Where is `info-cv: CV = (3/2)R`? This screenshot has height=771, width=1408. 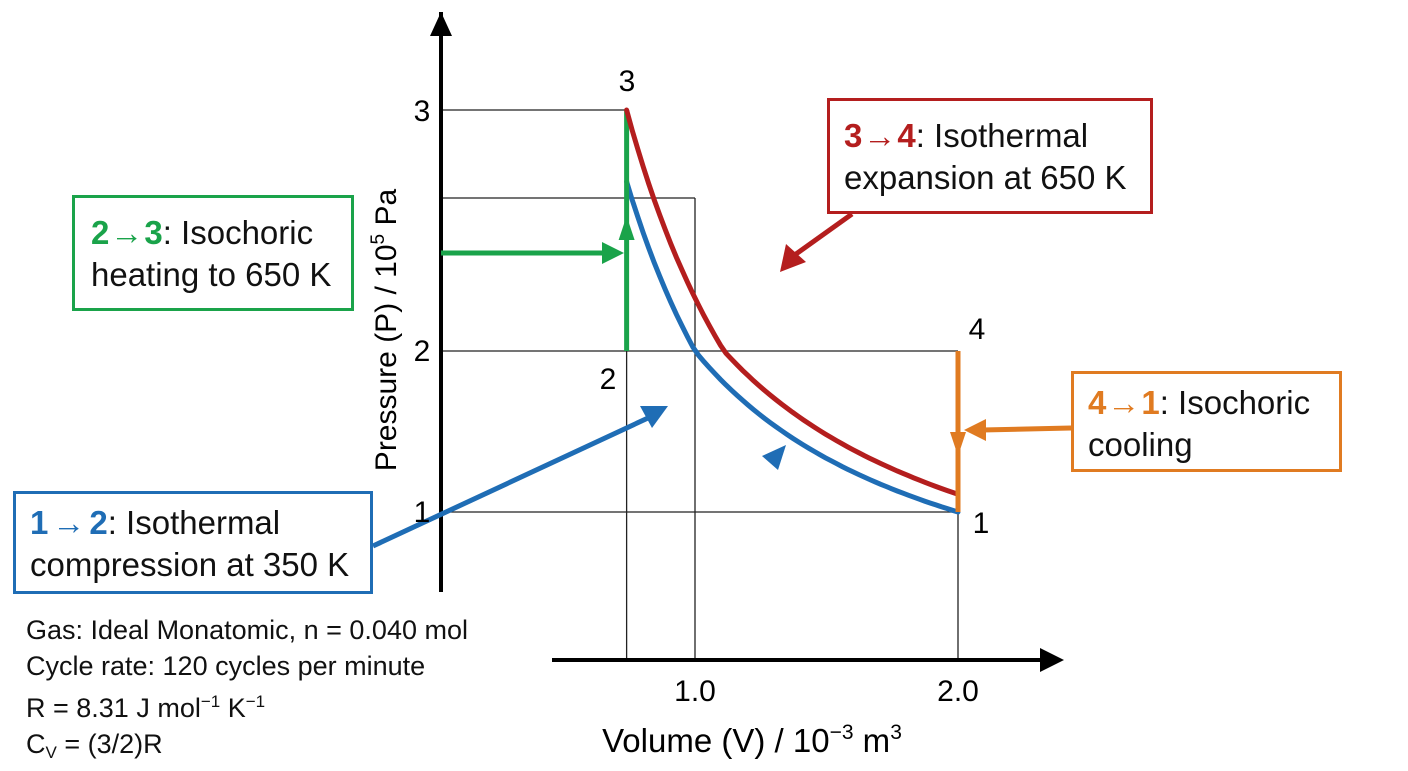 info-cv: CV = (3/2)R is located at coordinates (247, 748).